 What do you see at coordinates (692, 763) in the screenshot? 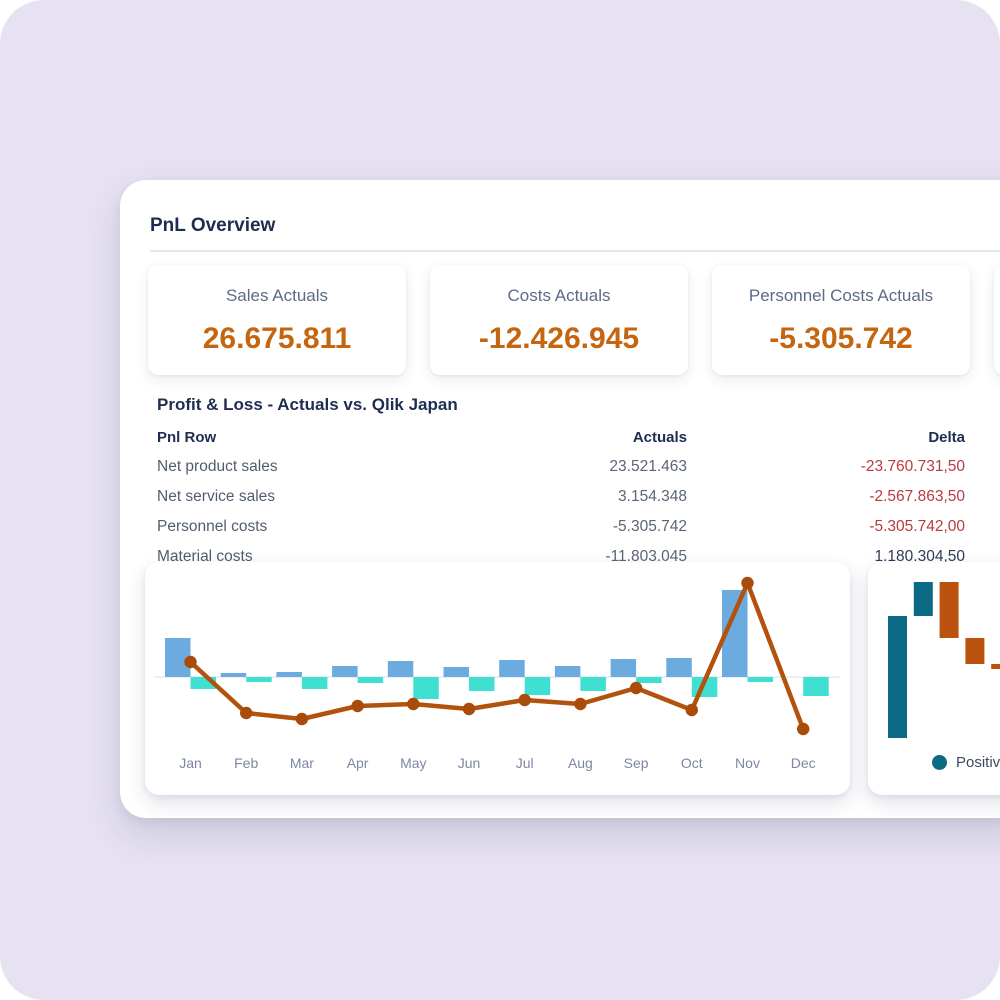
I see `x-axis-label: Oct` at bounding box center [692, 763].